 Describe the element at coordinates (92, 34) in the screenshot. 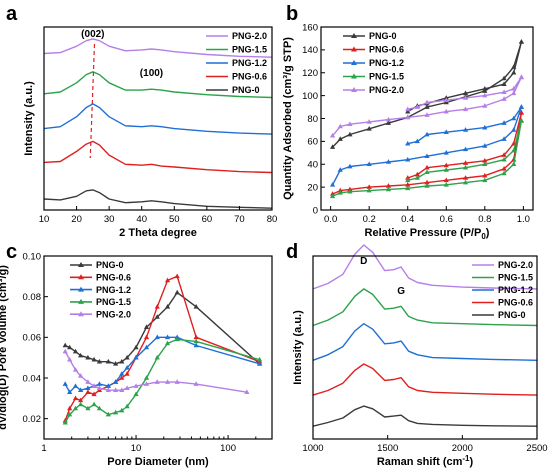

I see `annotation-002: (002)` at that location.